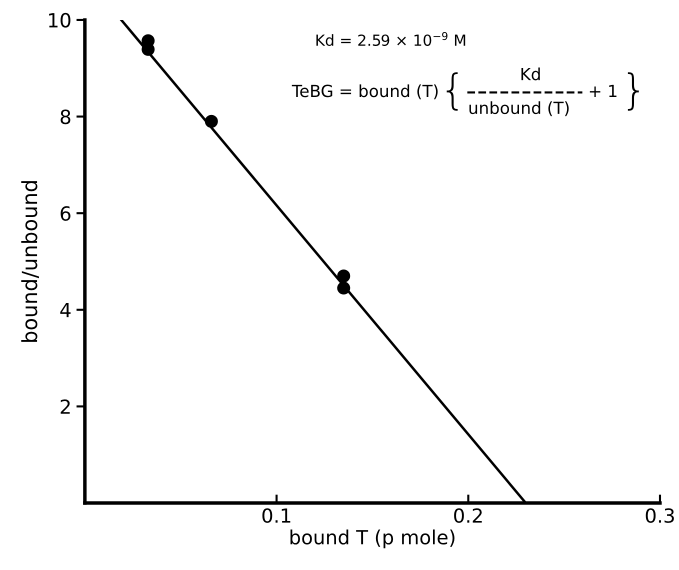 The width and height of the screenshot is (679, 570). What do you see at coordinates (30, 261) in the screenshot?
I see `y-axis-title: bound/unbound` at bounding box center [30, 261].